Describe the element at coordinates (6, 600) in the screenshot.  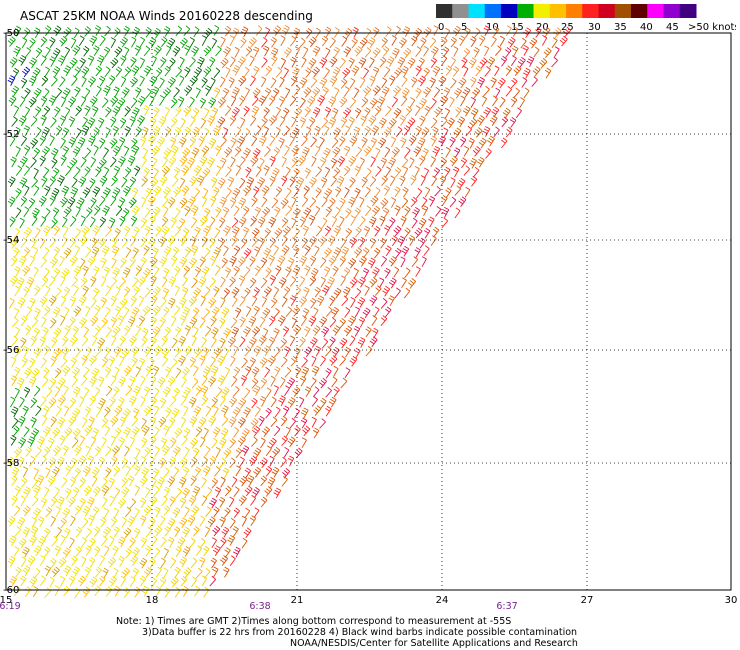
I see `longitude-label: 15` at that location.